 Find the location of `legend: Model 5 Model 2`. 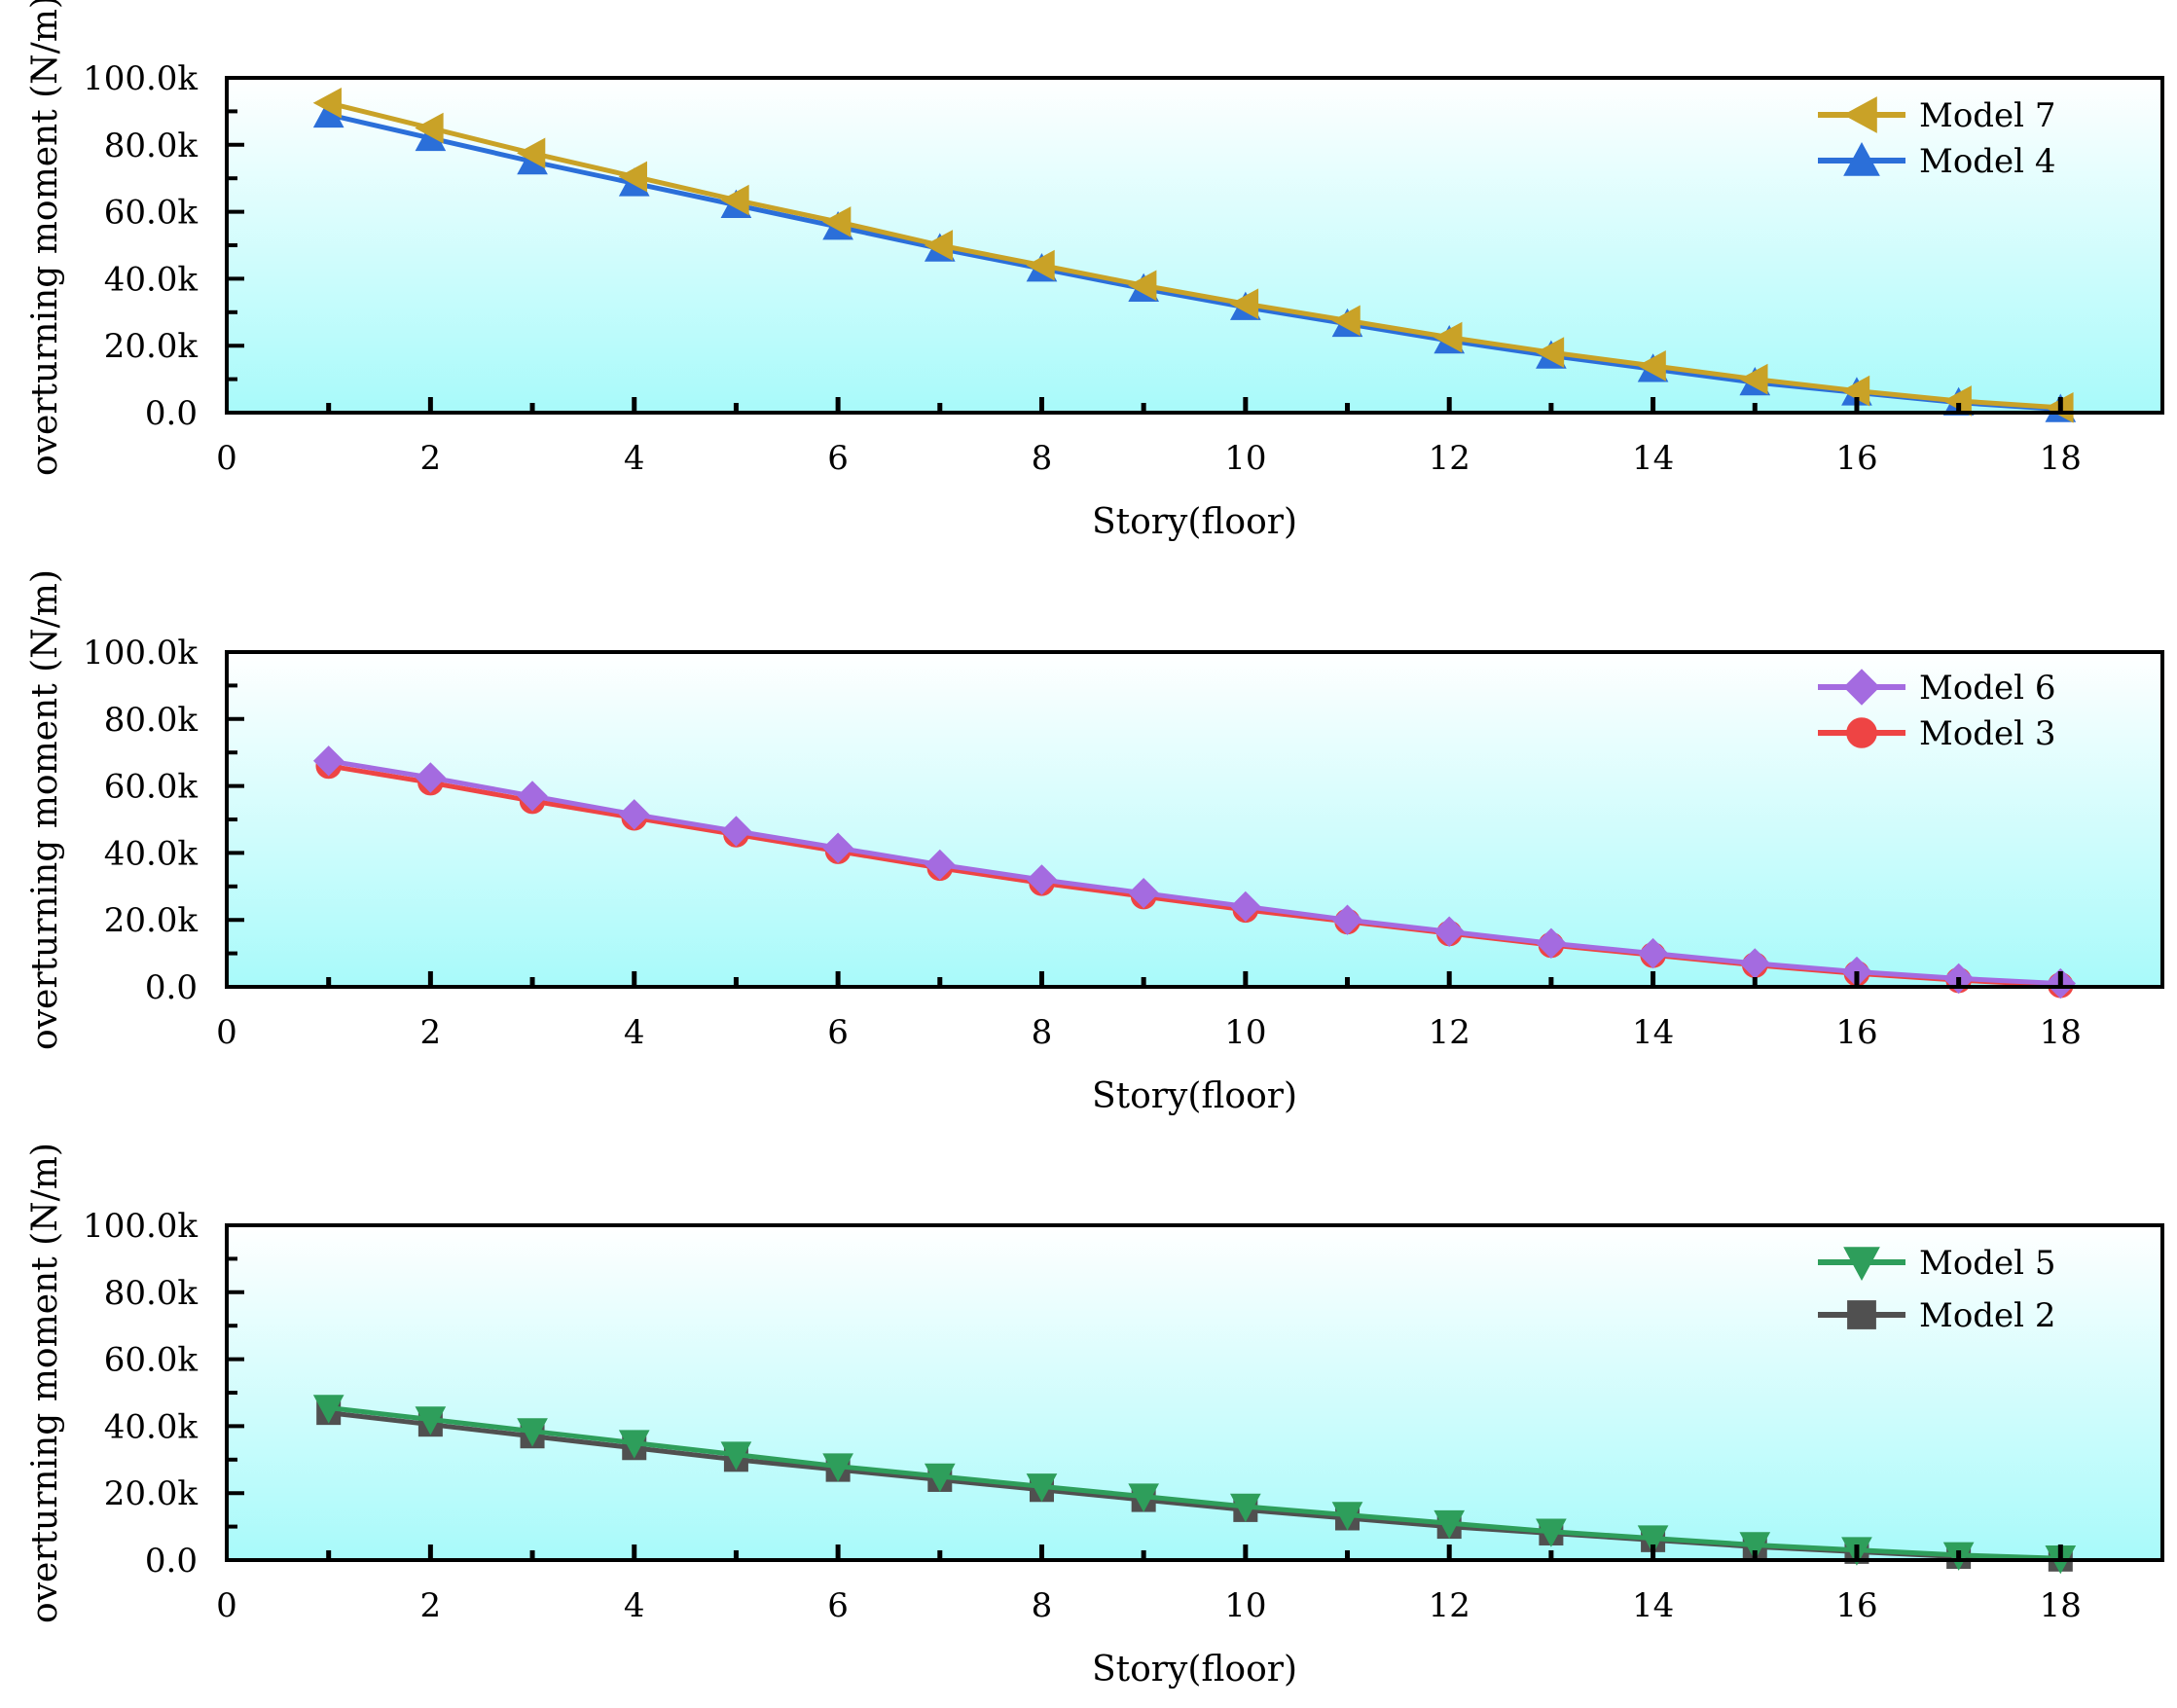

legend: Model 5 Model 2 is located at coordinates (1936, 1289).